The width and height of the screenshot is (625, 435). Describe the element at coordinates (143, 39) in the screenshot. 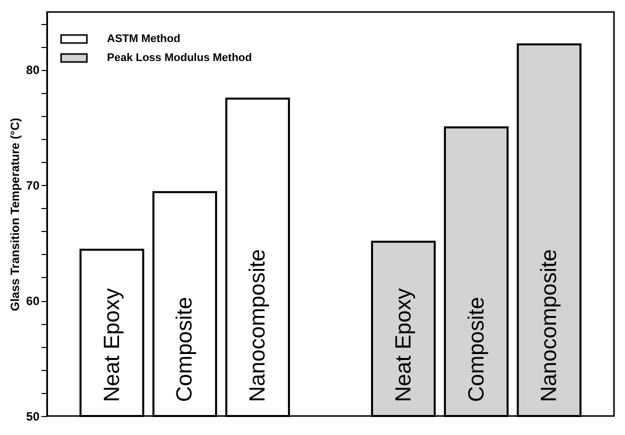

I see `legend-label: ASTM Method` at that location.